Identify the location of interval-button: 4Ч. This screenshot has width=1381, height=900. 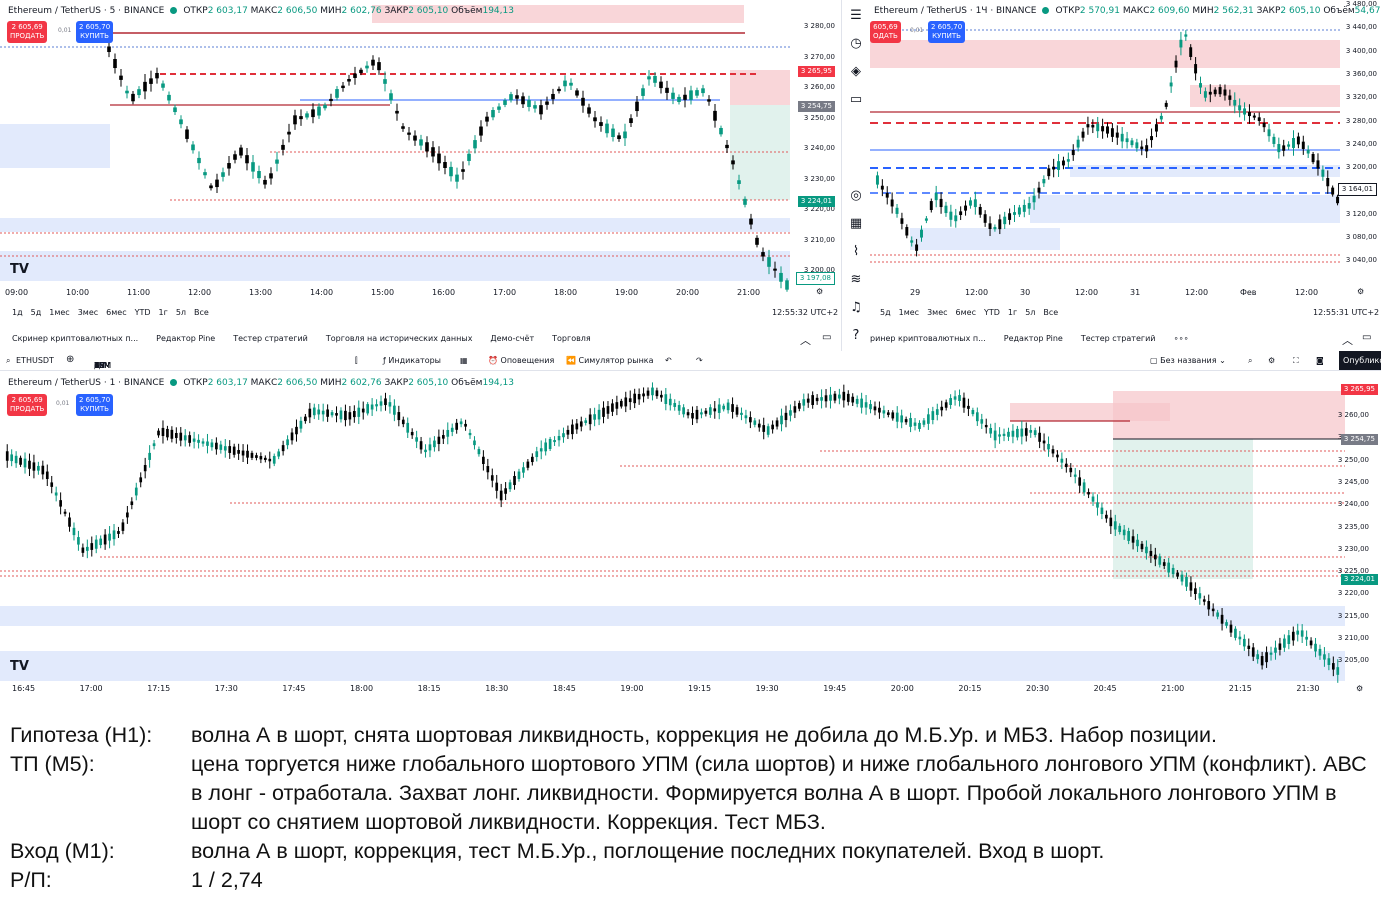
(99, 365).